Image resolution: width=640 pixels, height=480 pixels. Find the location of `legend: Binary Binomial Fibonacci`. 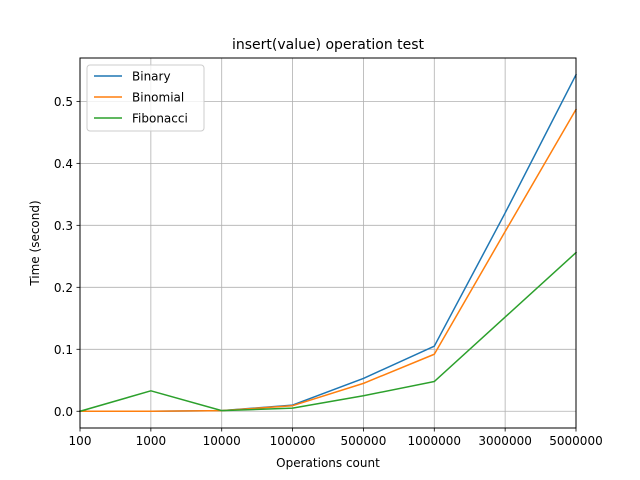

legend: Binary Binomial Fibonacci is located at coordinates (145, 98).